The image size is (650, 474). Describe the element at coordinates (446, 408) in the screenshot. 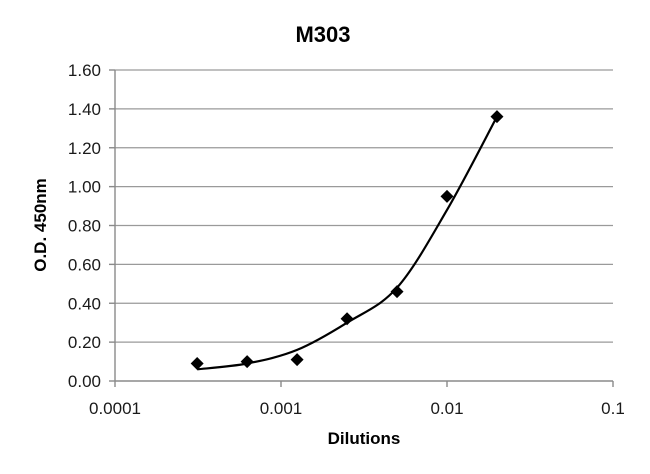

I see `x-tick-label: 0.01` at that location.